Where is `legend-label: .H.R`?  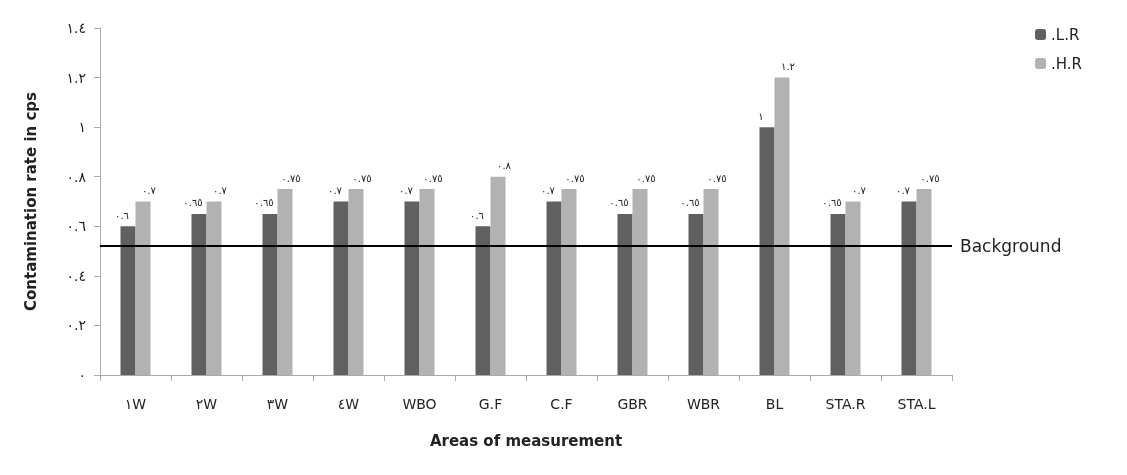
legend-label: .H.R is located at coordinates (1067, 63).